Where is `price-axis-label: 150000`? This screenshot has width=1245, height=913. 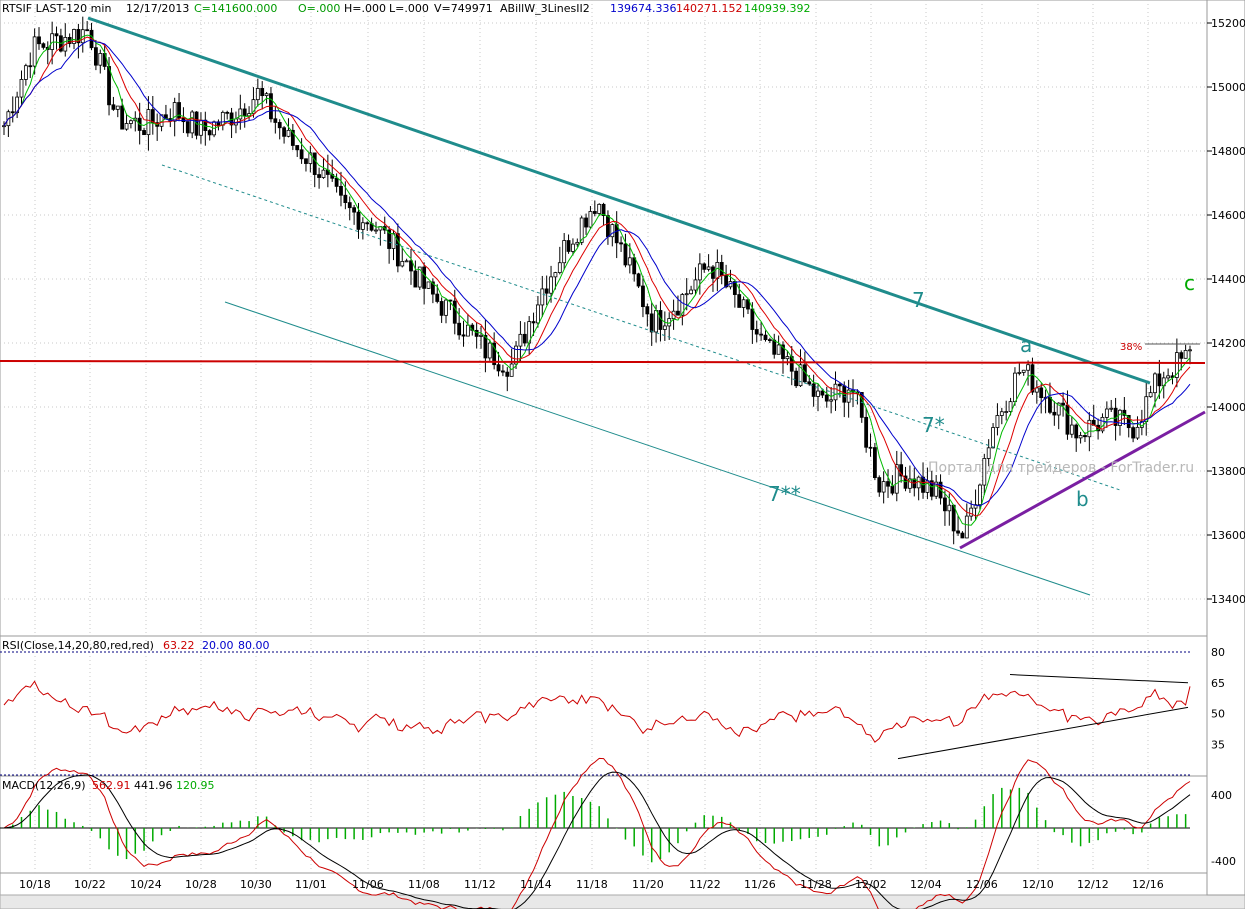
price-axis-label: 150000 is located at coordinates (1228, 87).